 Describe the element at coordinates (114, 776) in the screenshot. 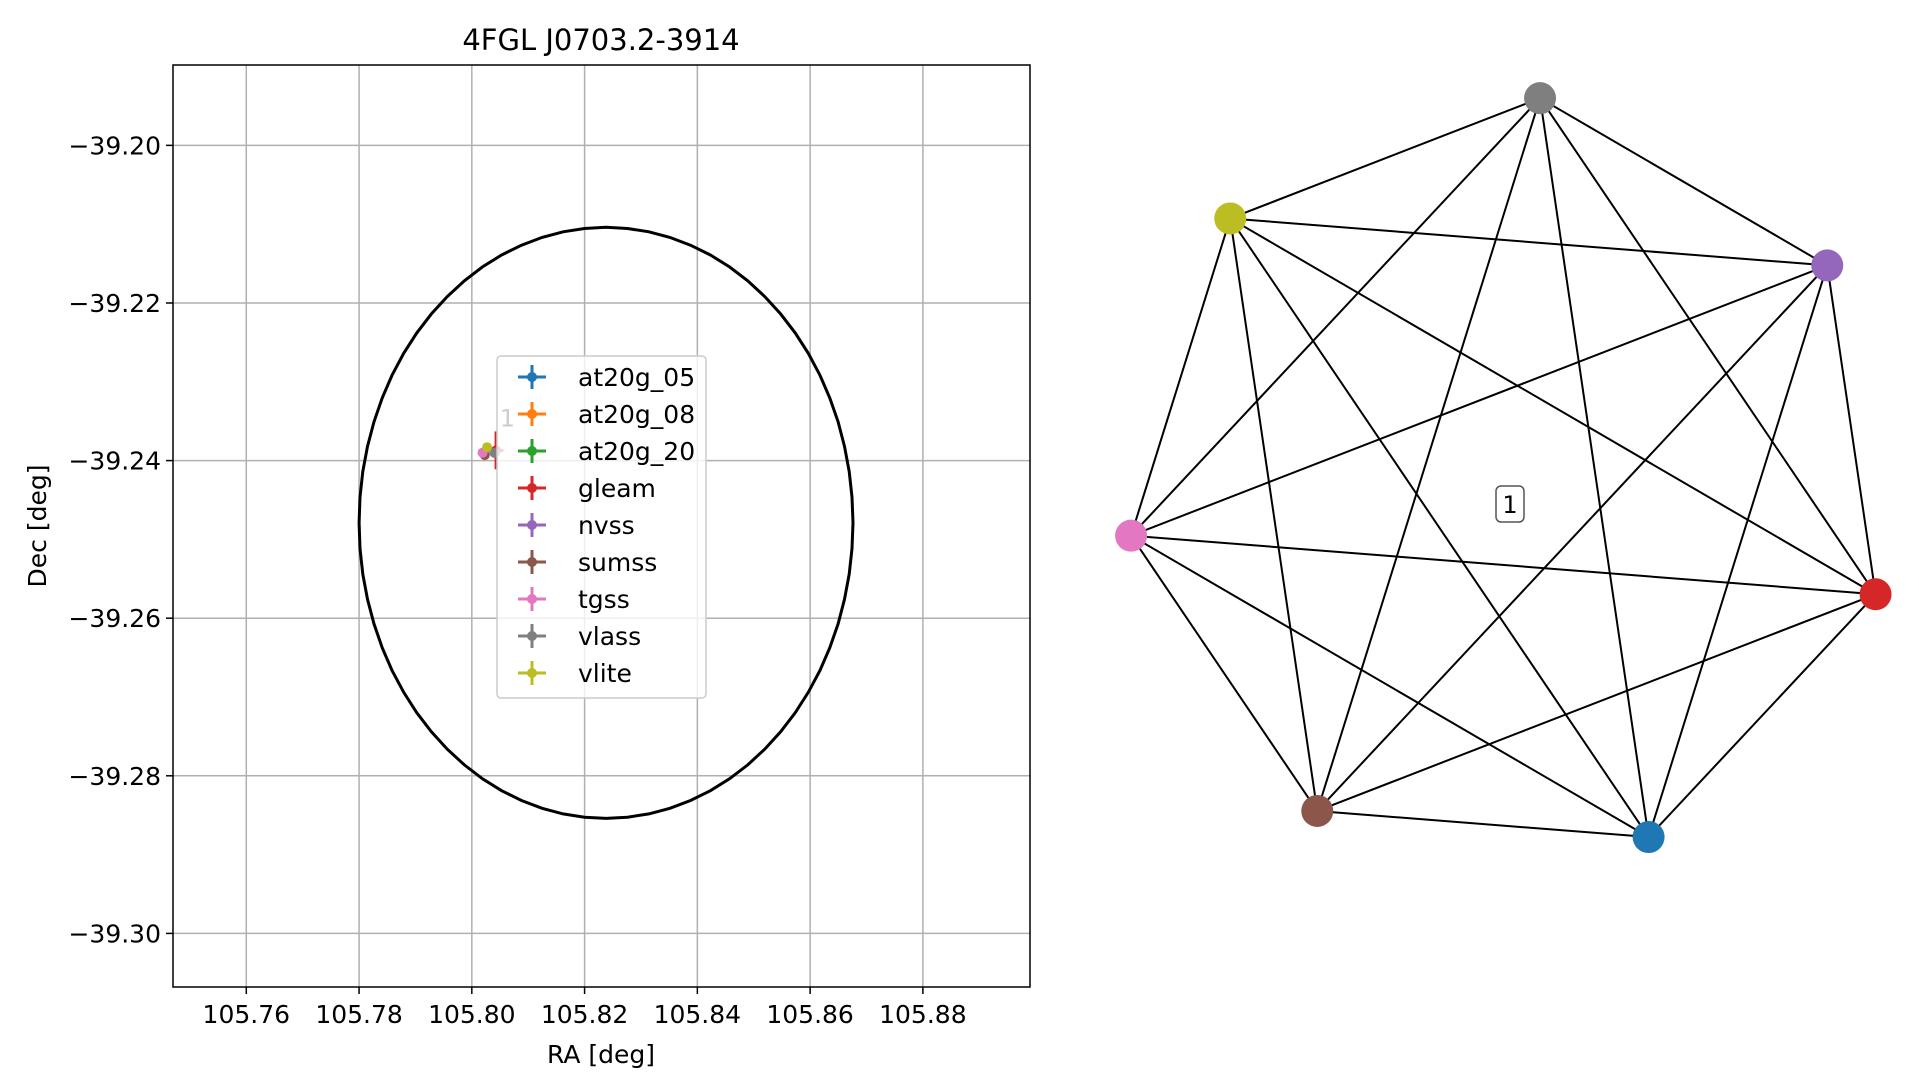

I see `y-tick-label: −39.28` at that location.